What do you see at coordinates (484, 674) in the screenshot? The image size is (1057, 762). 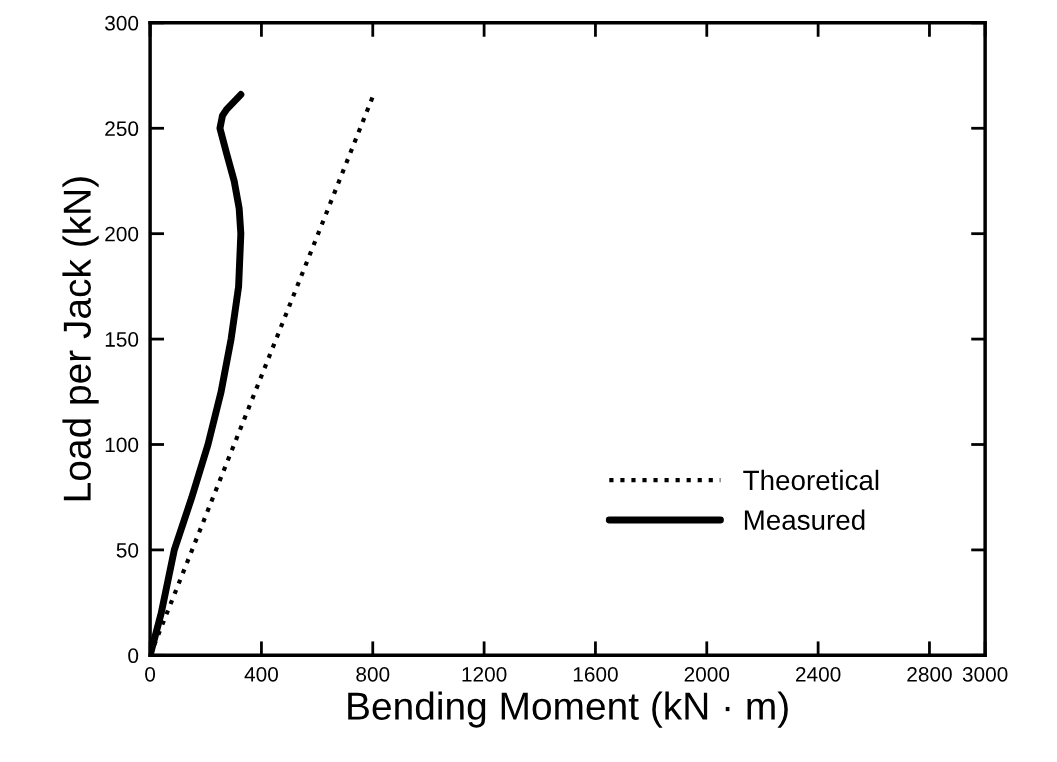 I see `x-tick-label: 1200` at bounding box center [484, 674].